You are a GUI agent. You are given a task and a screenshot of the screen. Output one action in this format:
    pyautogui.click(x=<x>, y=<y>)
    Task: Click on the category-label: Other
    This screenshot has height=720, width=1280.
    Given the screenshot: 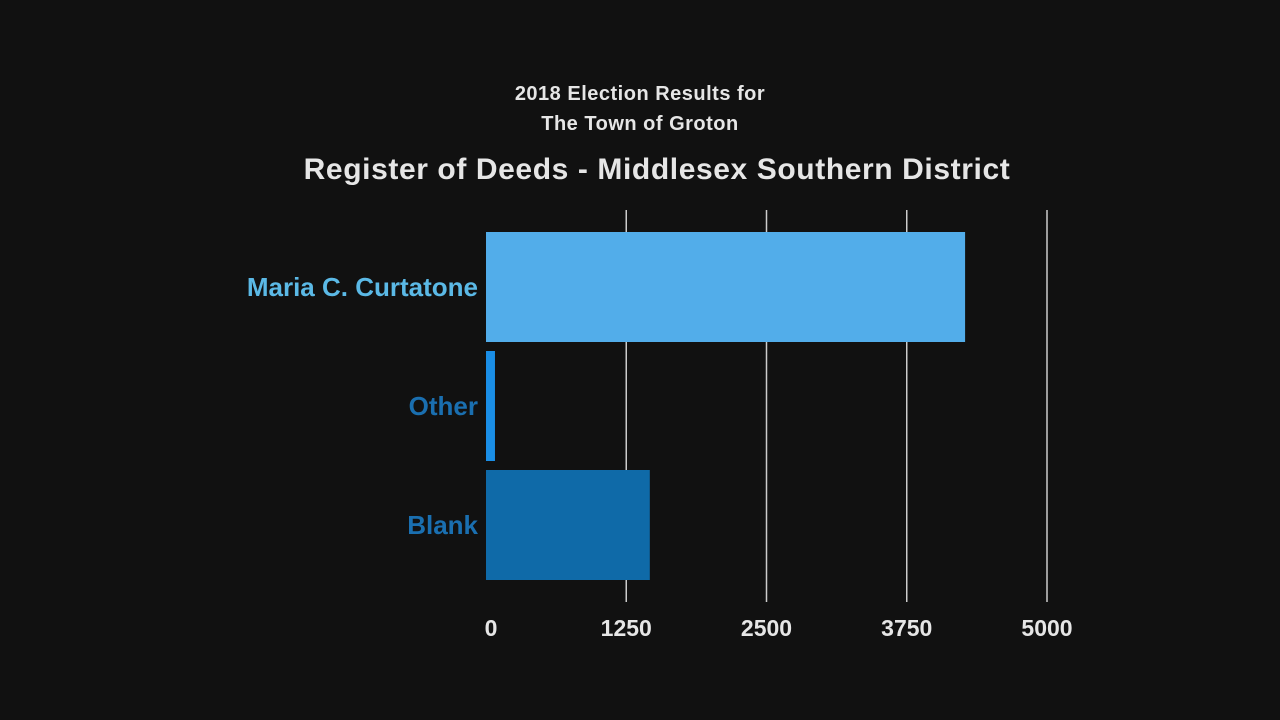 What is the action you would take?
    pyautogui.click(x=443, y=406)
    